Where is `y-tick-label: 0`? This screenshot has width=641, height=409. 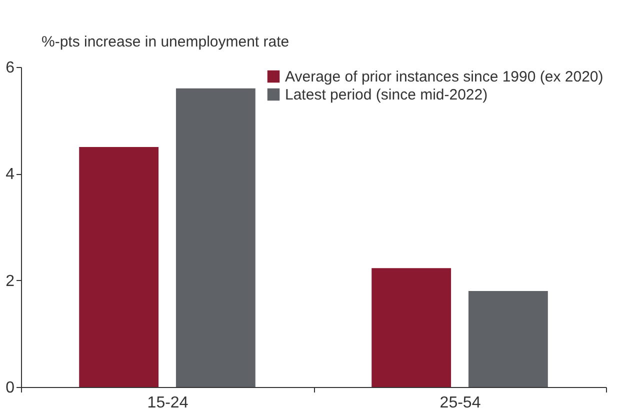 y-tick-label: 0 is located at coordinates (10, 388).